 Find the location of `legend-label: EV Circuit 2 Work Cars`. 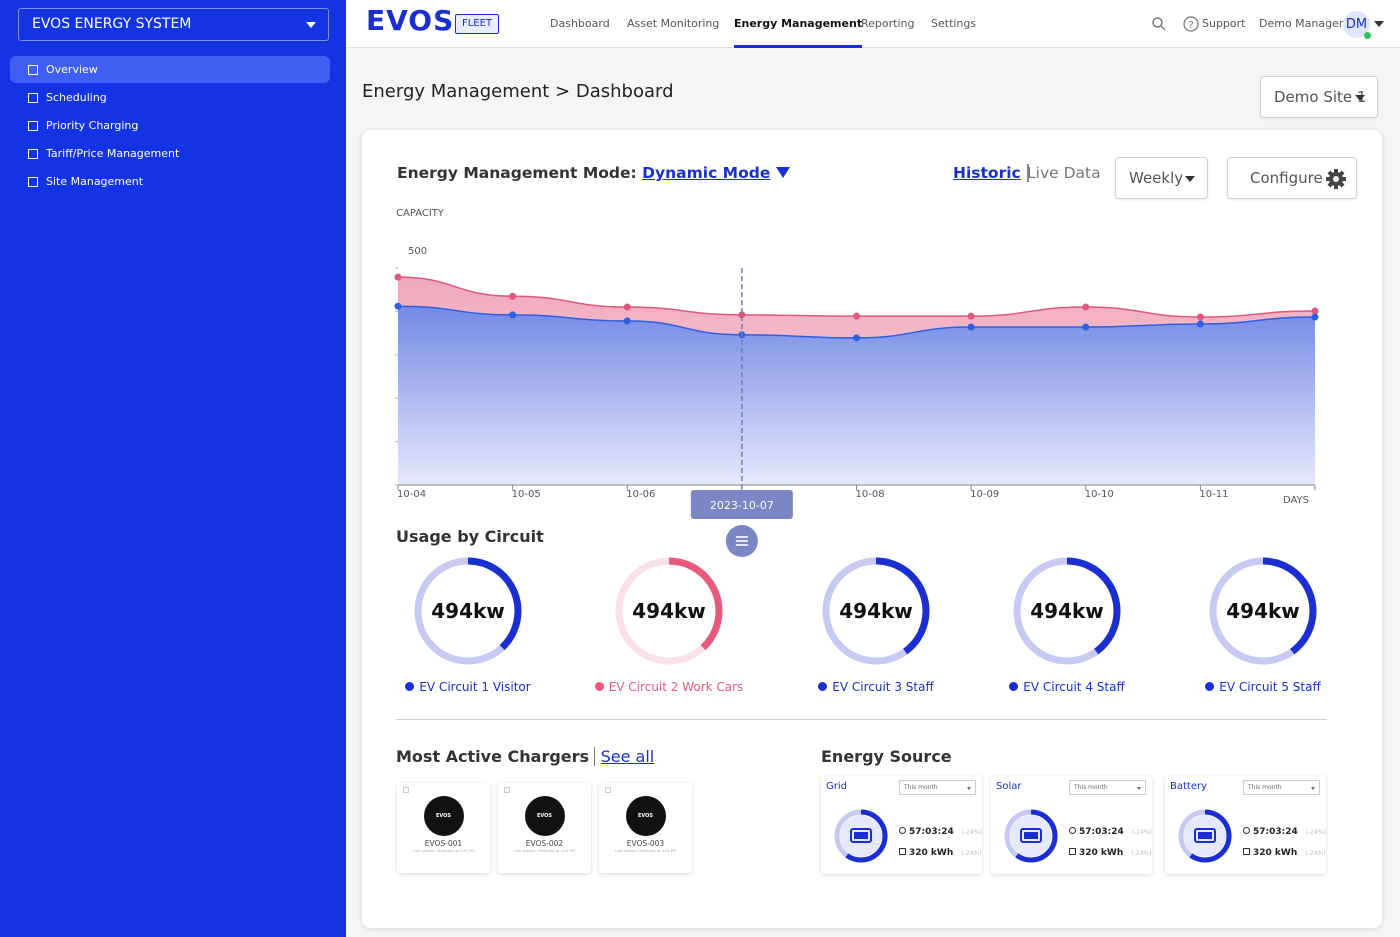

legend-label: EV Circuit 2 Work Cars is located at coordinates (676, 687).